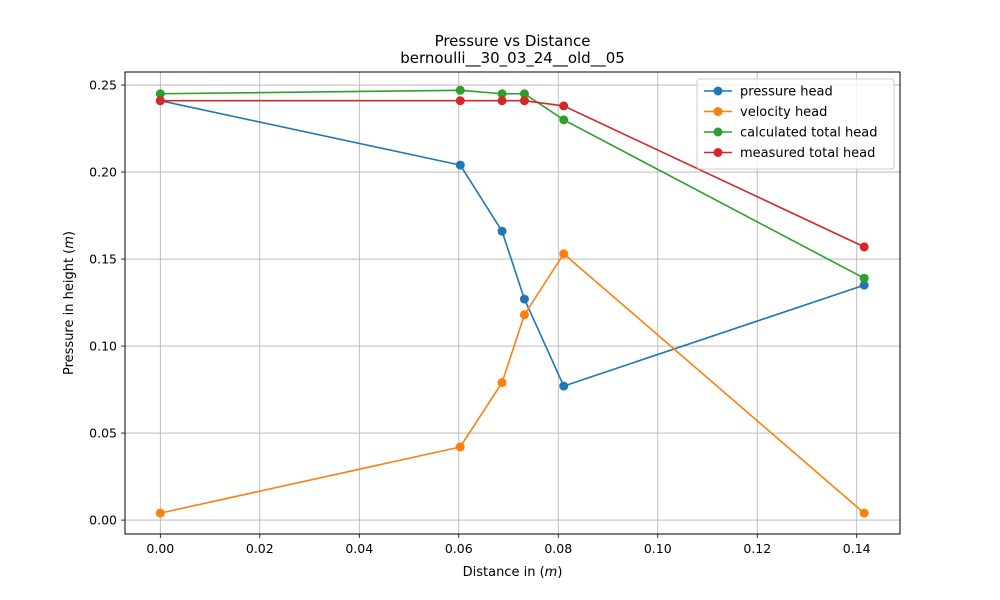 The image size is (1000, 600). What do you see at coordinates (551, 572) in the screenshot?
I see `x-axis-label-var: m` at bounding box center [551, 572].